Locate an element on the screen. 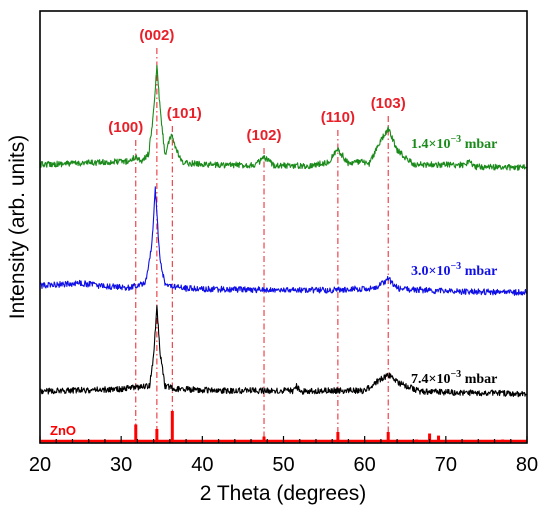 The width and height of the screenshot is (550, 515). x-tick-label: 80 is located at coordinates (527, 465).